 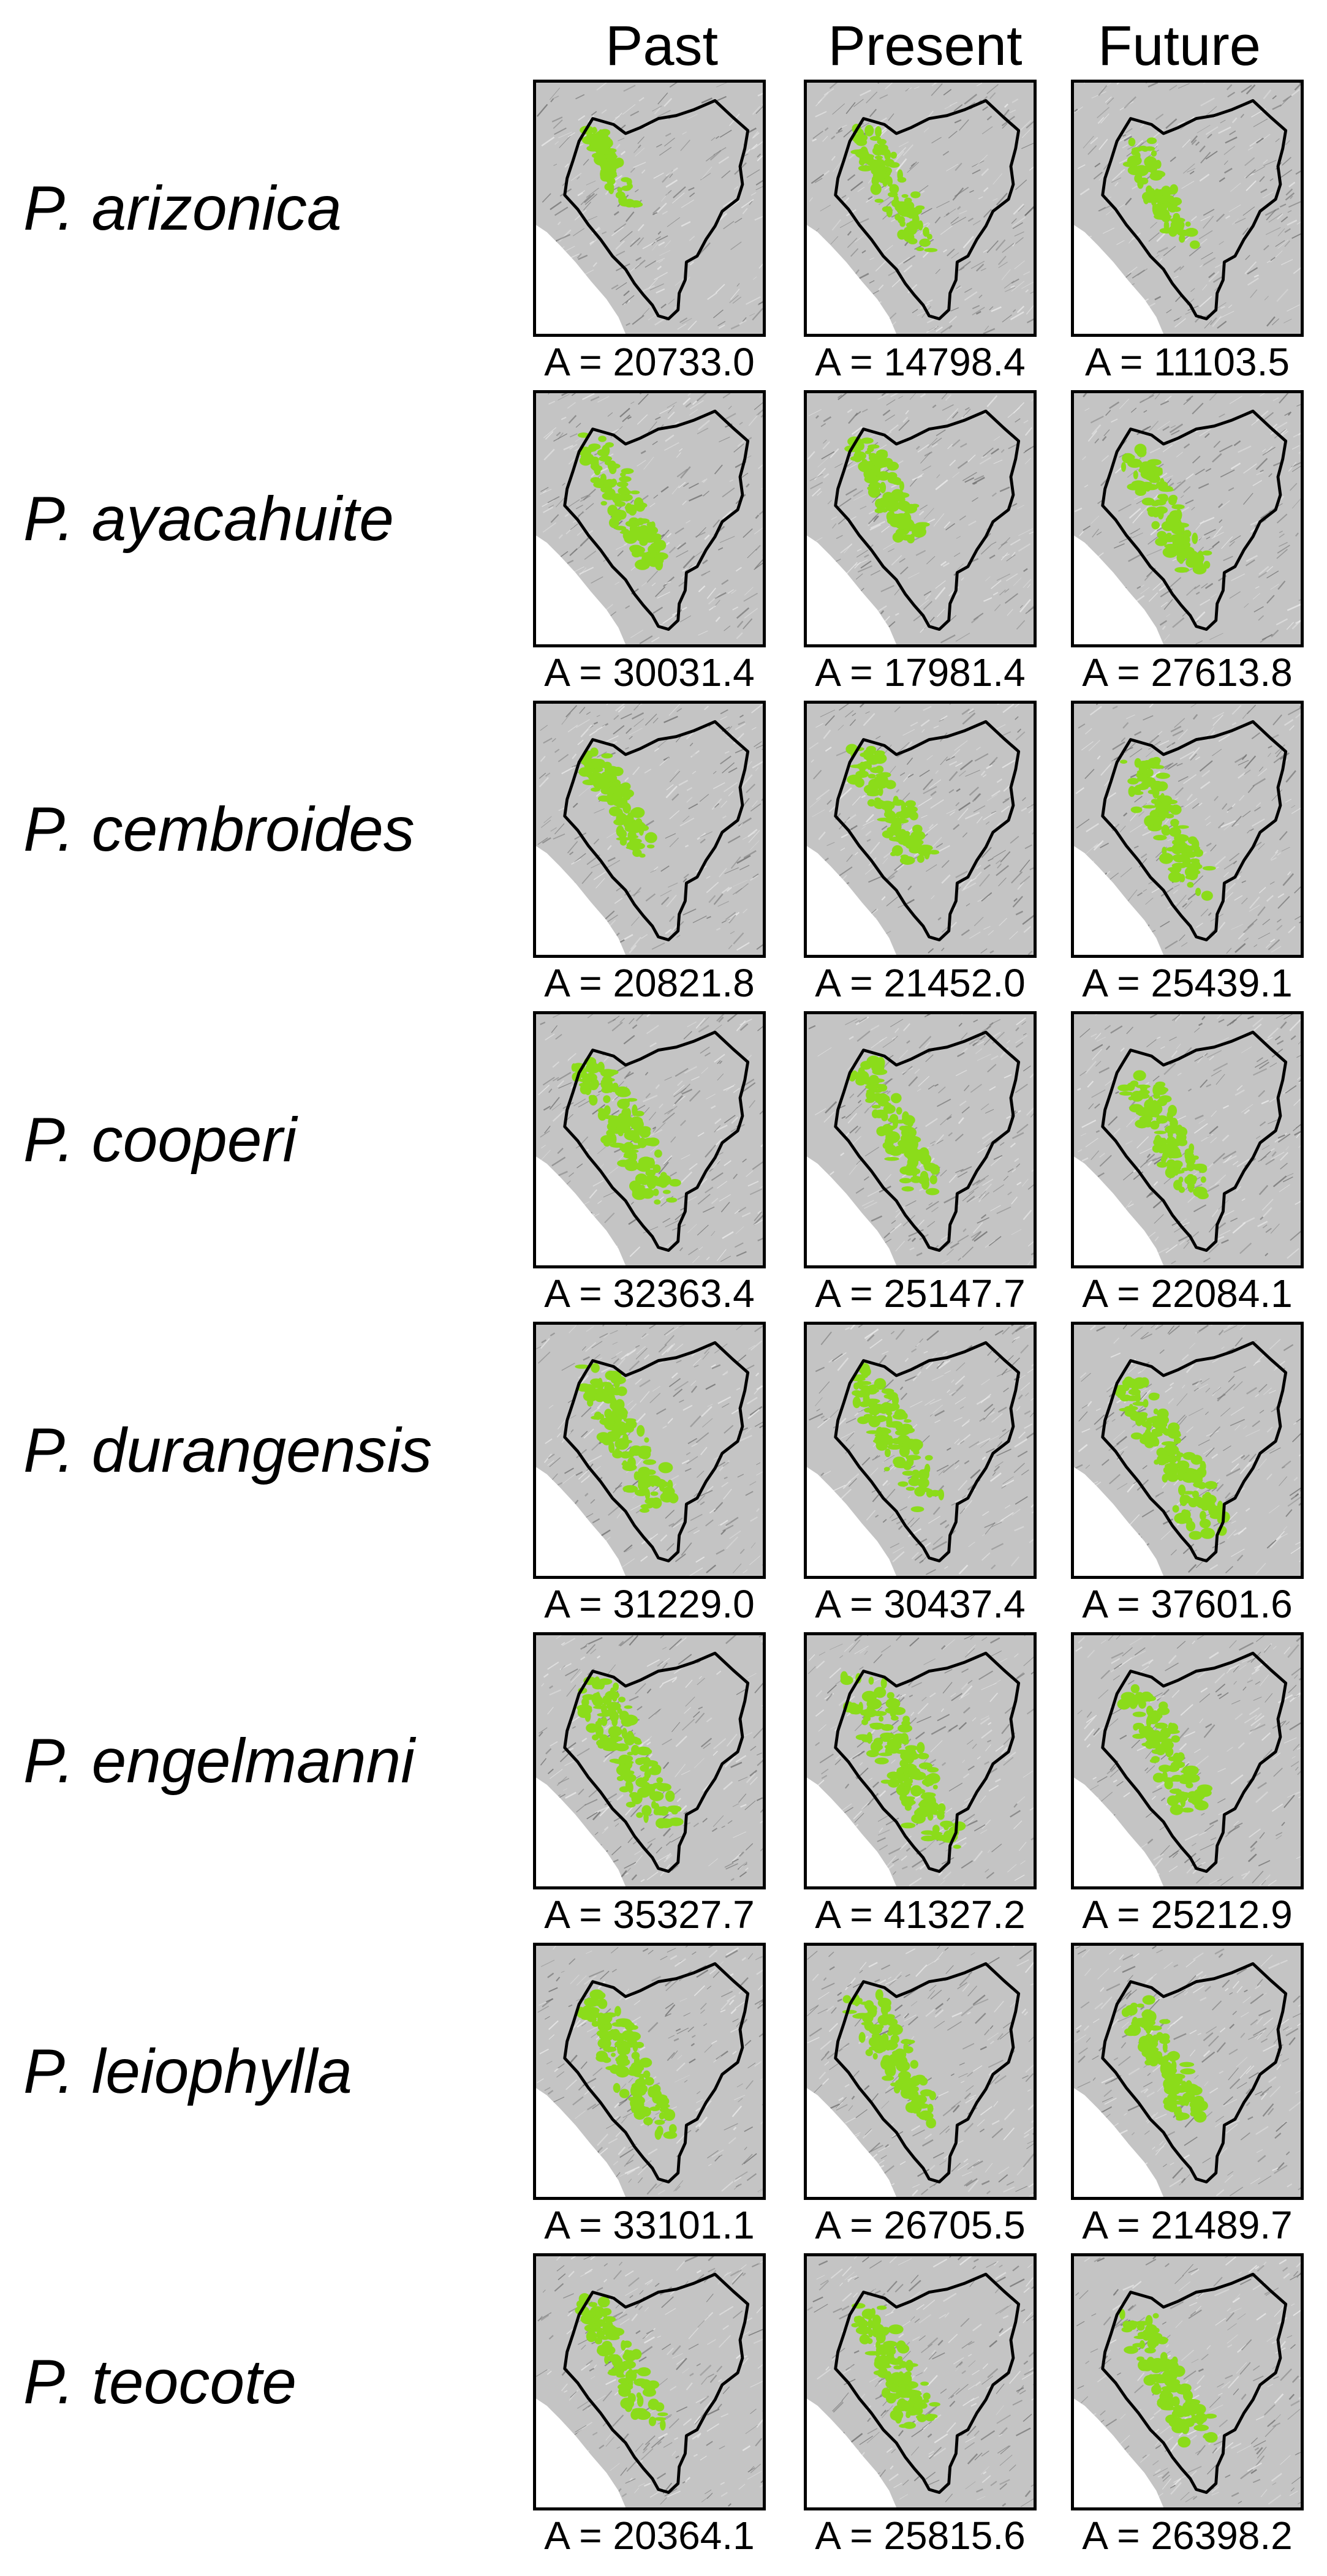 I want to click on area-value: A = 26398.2, so click(x=1187, y=2536).